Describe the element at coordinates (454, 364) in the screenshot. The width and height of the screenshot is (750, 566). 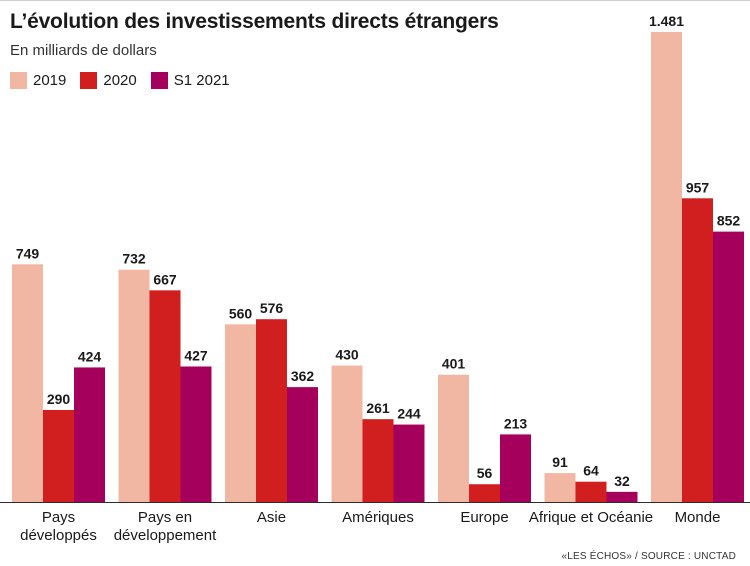
I see `data-label-europe-2019: 401` at that location.